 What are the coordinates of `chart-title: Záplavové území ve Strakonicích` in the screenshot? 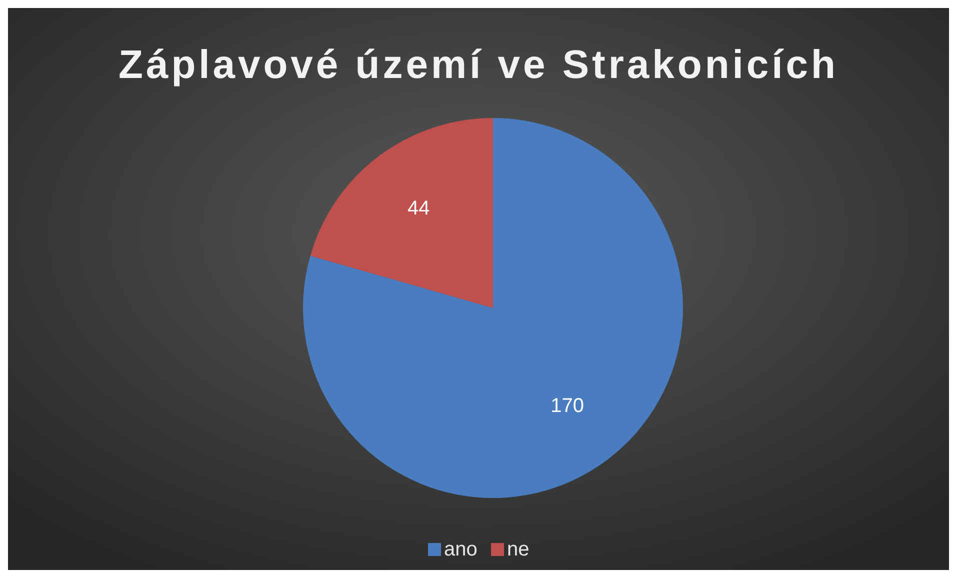 It's located at (478, 65).